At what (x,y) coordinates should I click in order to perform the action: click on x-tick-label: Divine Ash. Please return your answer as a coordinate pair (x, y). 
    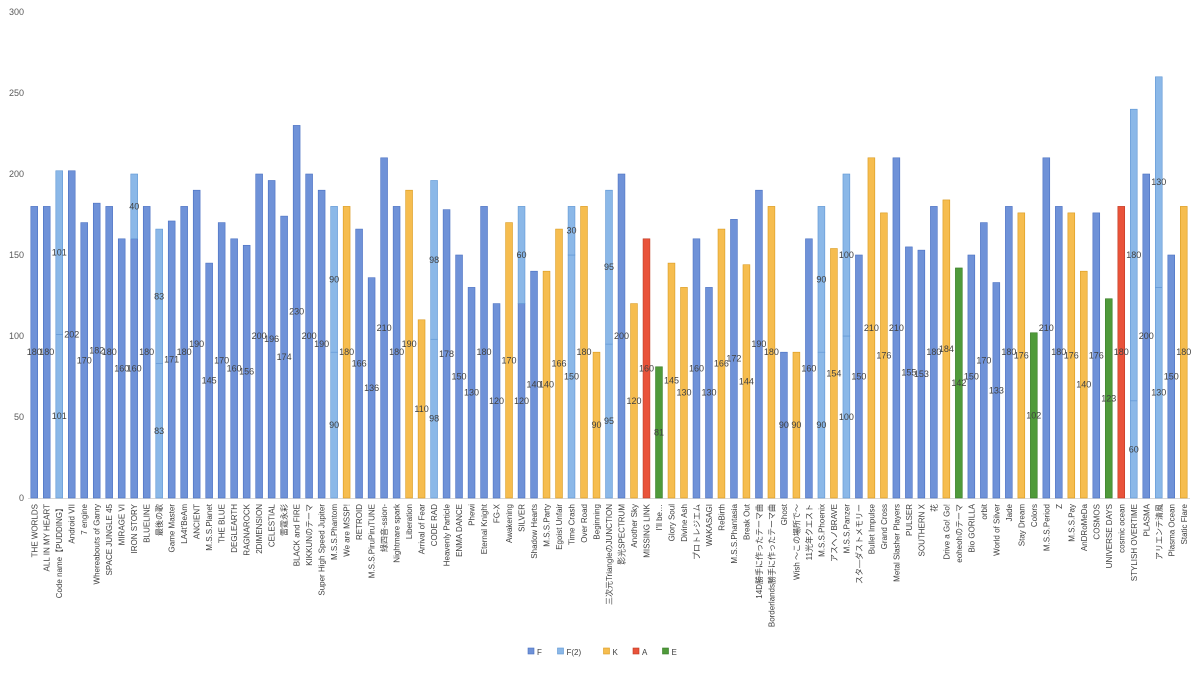
    Looking at the image, I should click on (684, 523).